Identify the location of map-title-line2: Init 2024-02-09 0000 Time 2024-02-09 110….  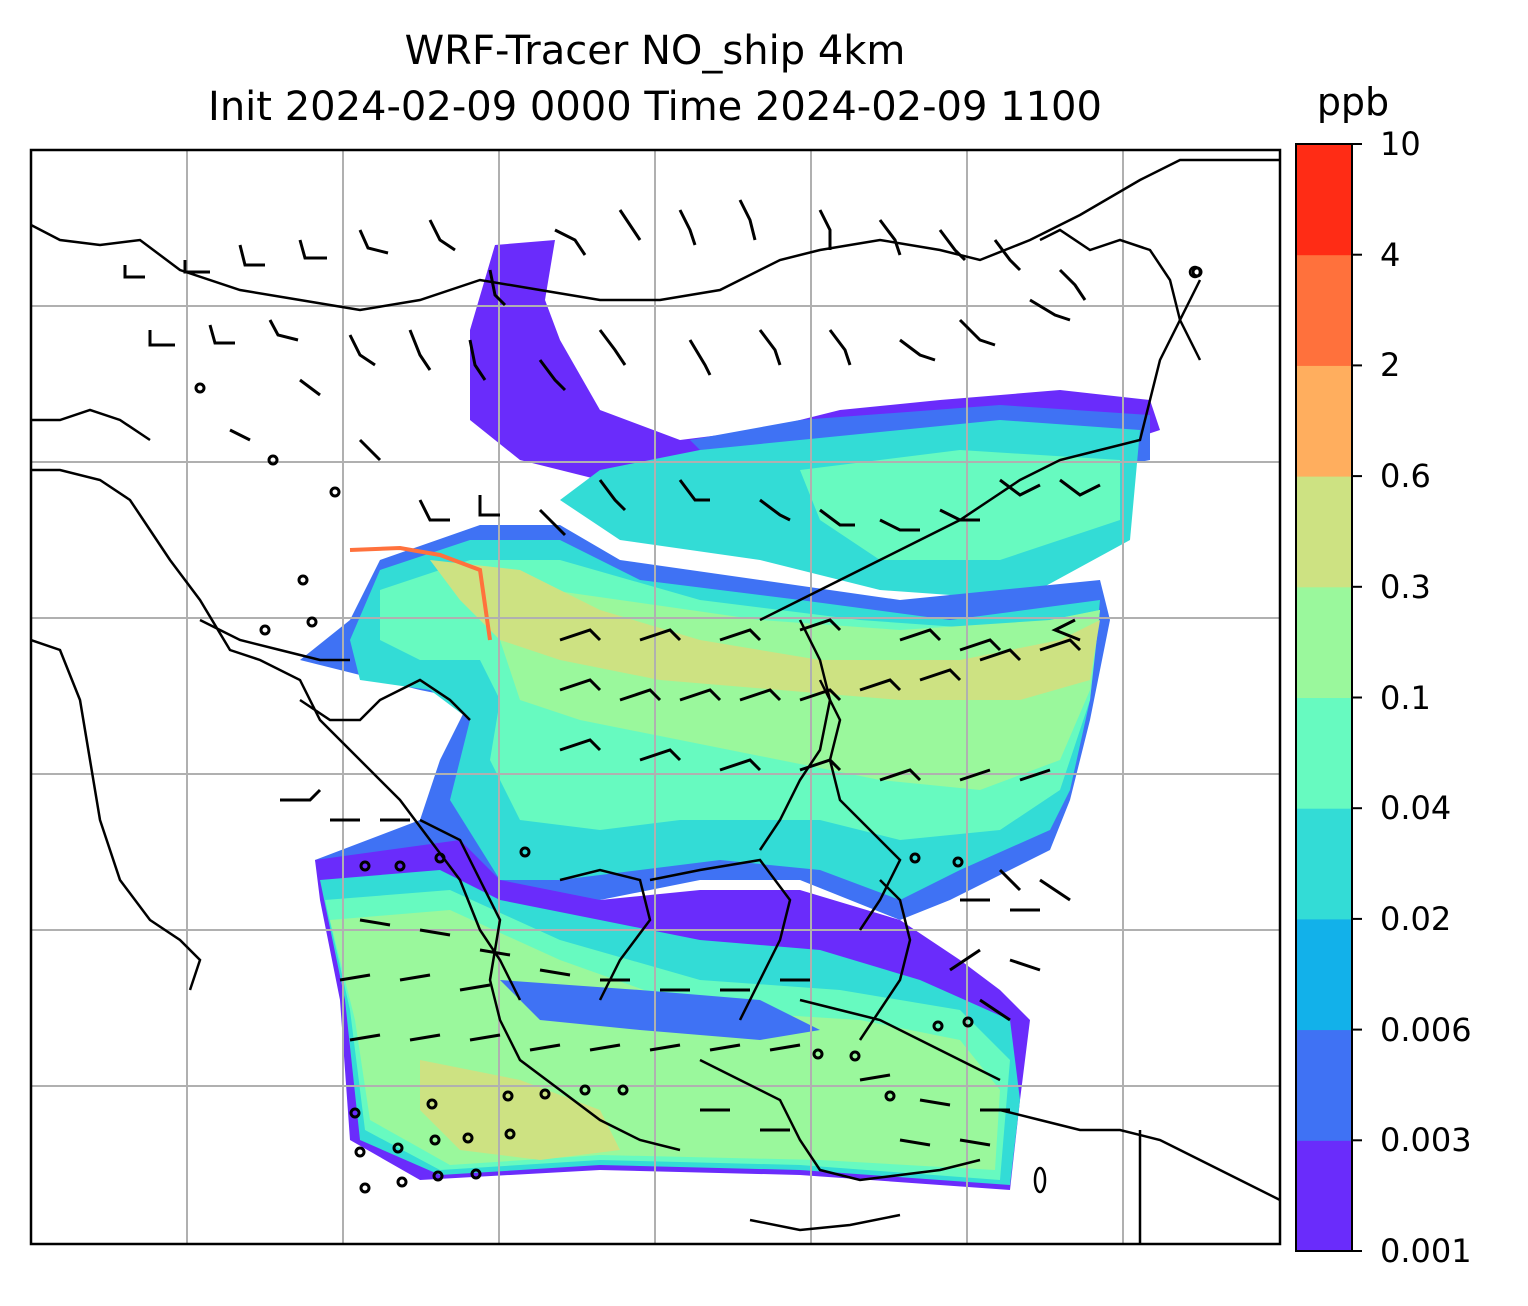
(655, 107).